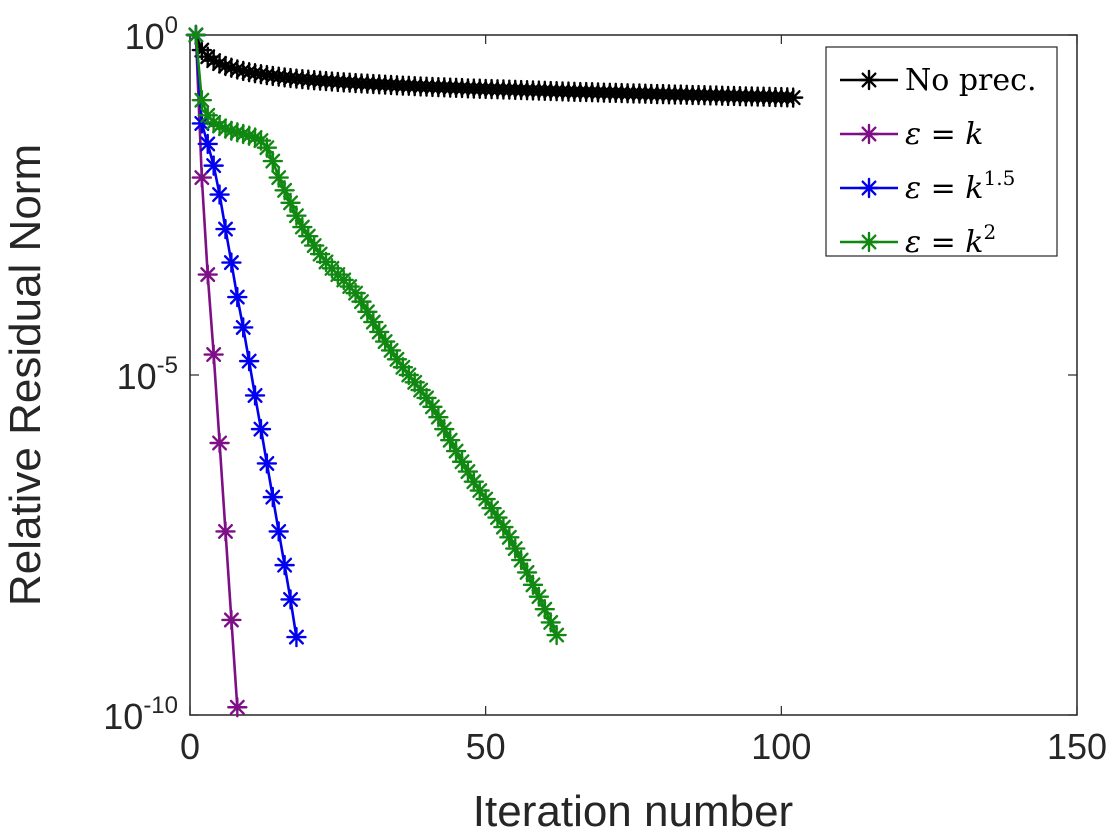  Describe the element at coordinates (950, 240) in the screenshot. I see `legend-label: ε = k2` at that location.